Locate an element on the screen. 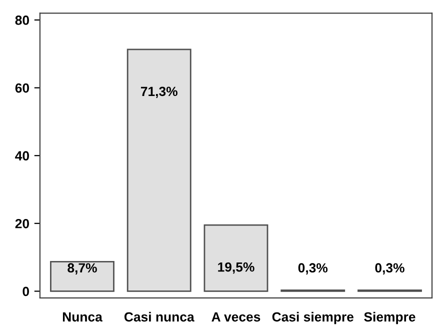 The image size is (444, 330). data-label: 8,7% is located at coordinates (82, 268).